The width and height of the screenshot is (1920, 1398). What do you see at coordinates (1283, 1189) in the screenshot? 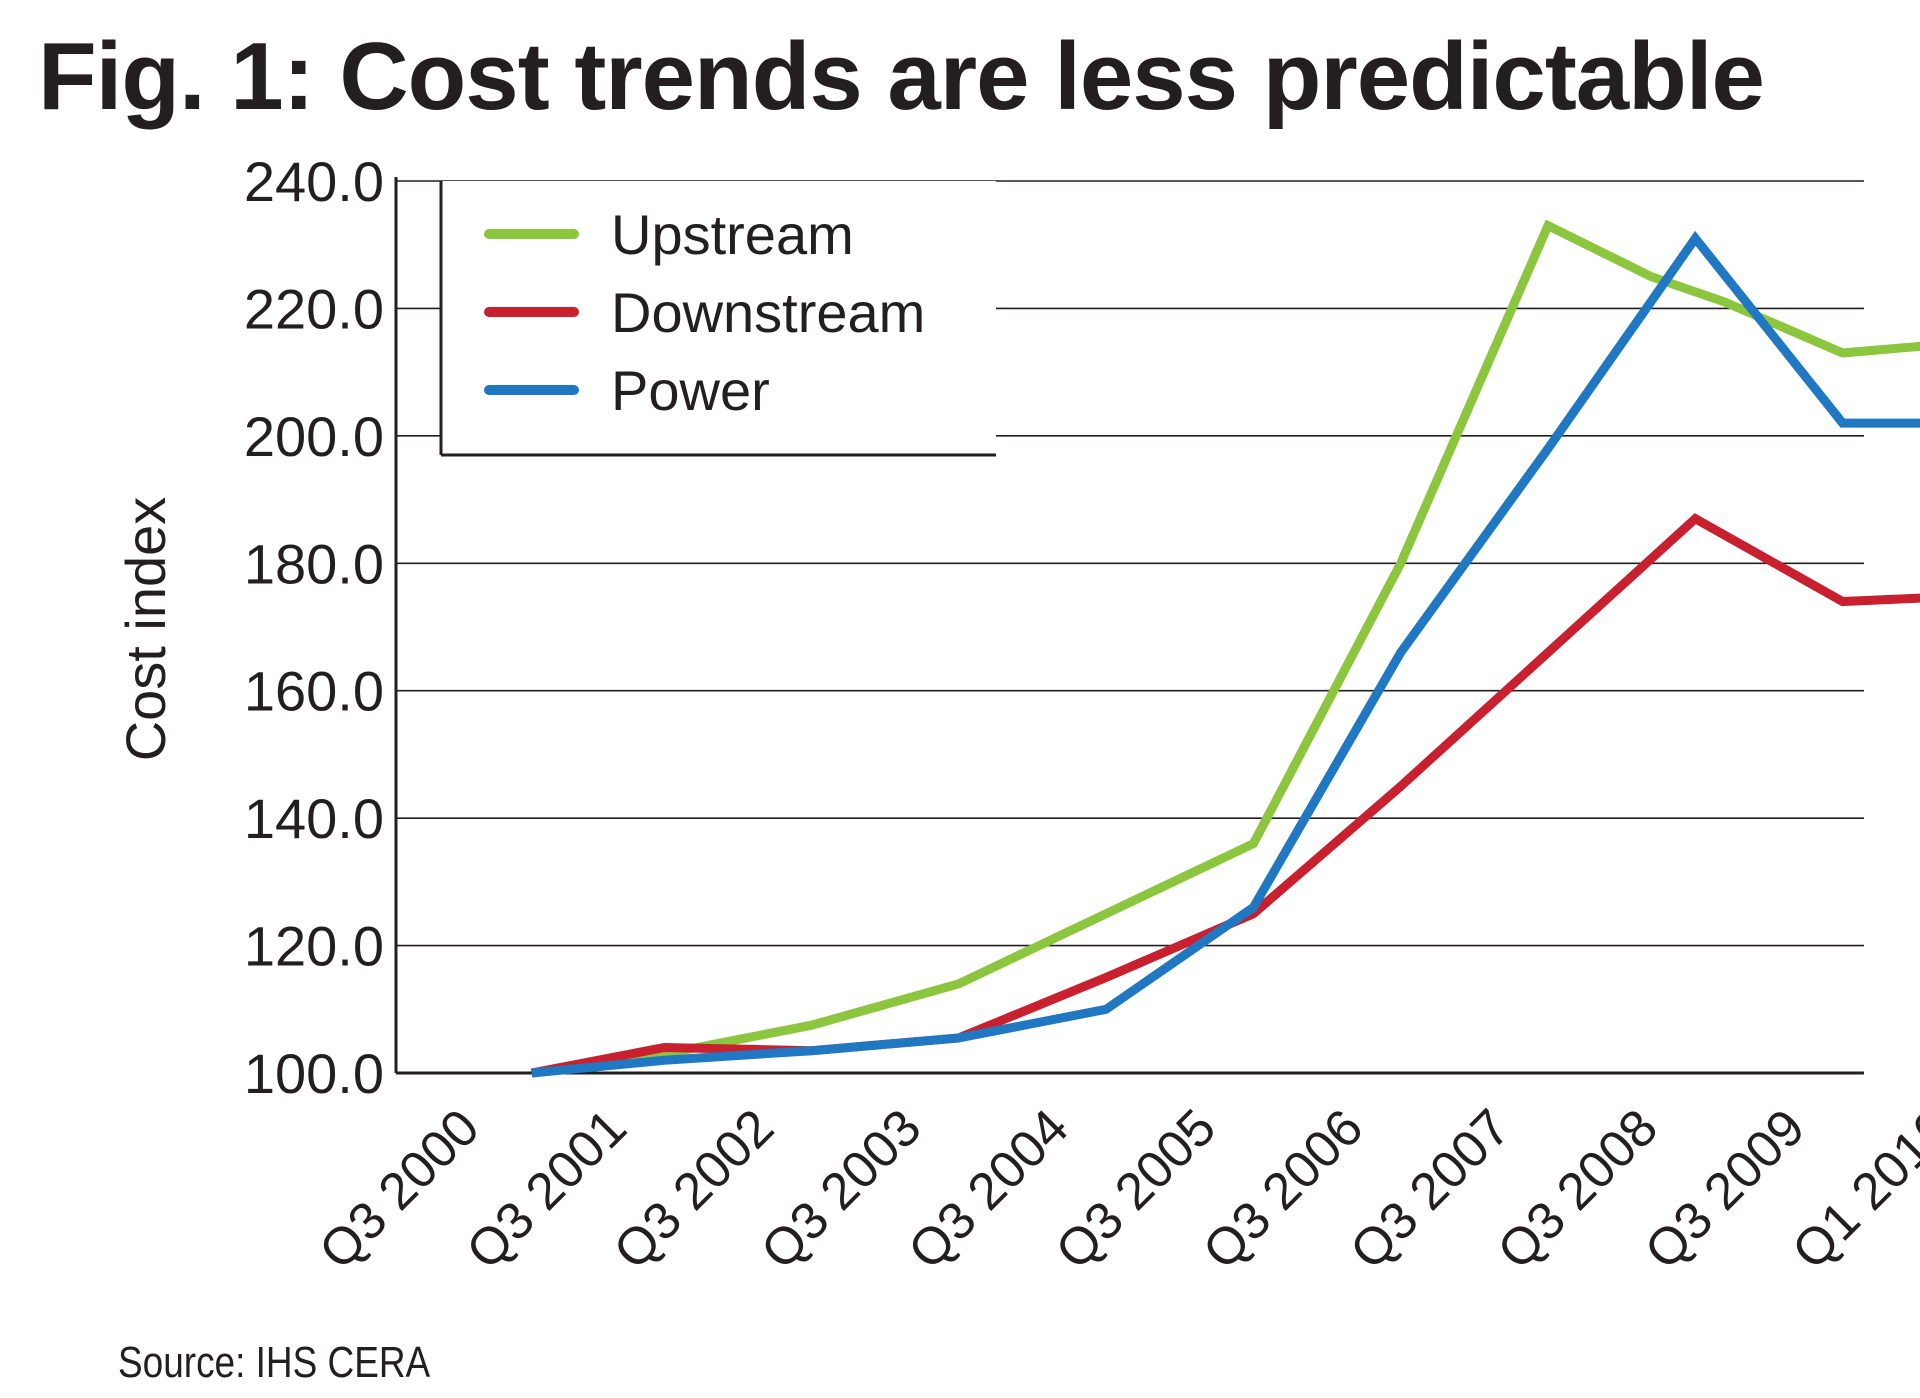
I see `x-tick-label: Q3 2006` at bounding box center [1283, 1189].